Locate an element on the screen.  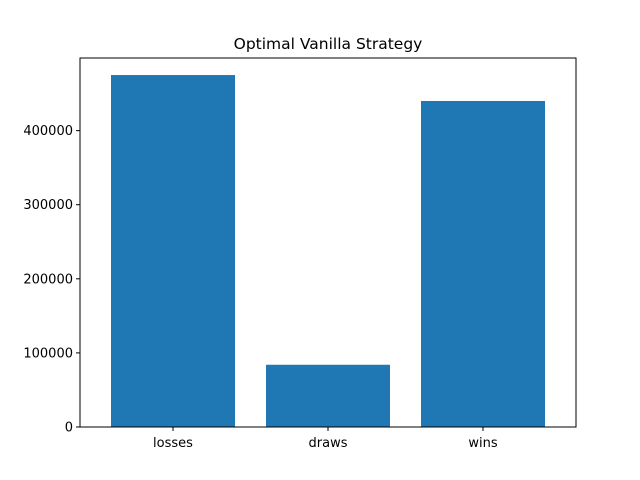
x-axis: losses draws wins is located at coordinates (325, 439).